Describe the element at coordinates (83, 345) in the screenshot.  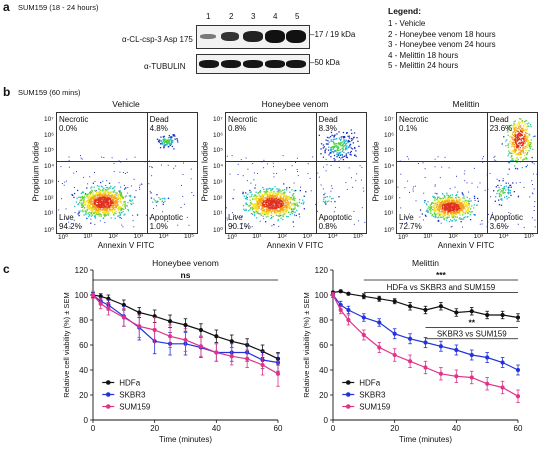
I see `y-tick-label: 60` at that location.